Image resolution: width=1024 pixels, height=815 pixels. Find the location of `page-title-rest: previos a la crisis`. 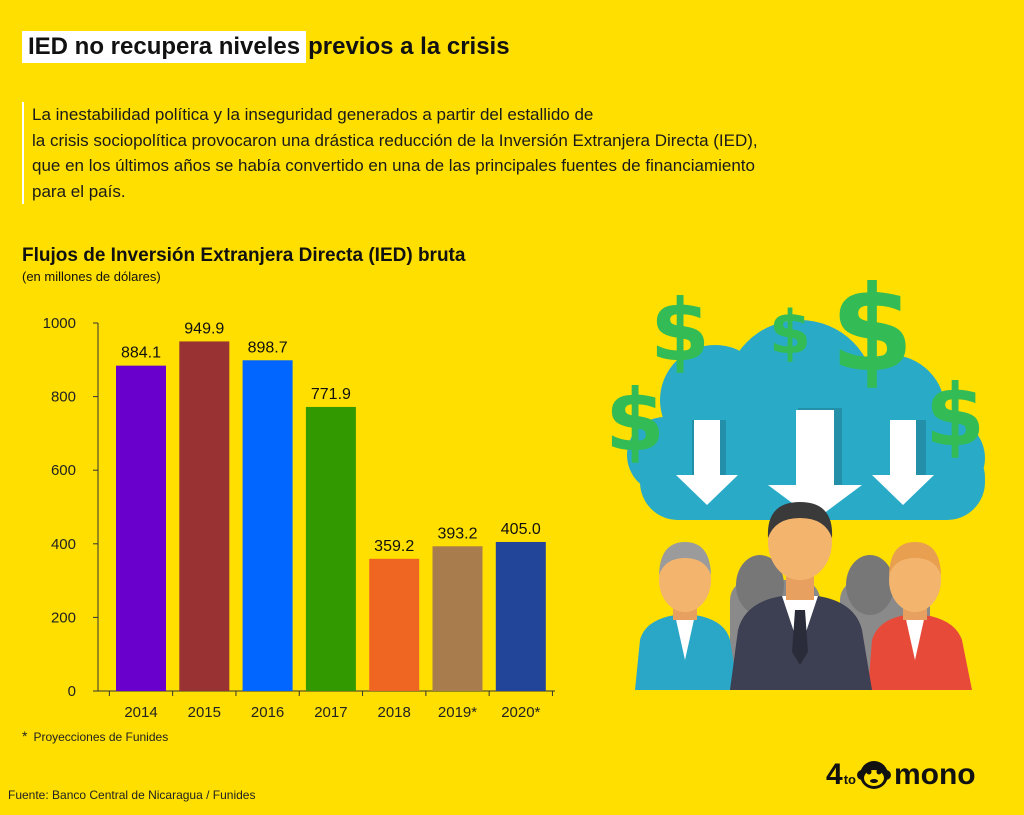

page-title-rest: previos a la crisis is located at coordinates (409, 46).